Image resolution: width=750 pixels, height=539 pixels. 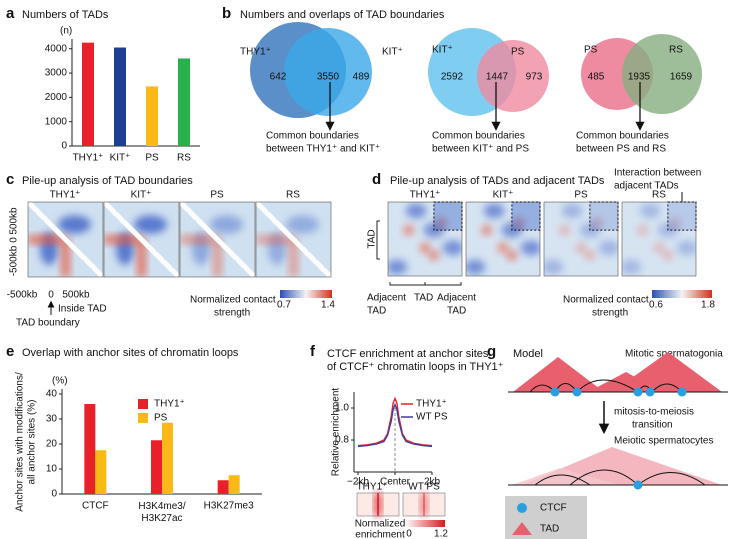 What do you see at coordinates (674, 354) in the screenshot?
I see `stage-label: Mitotic spermatogonia` at bounding box center [674, 354].